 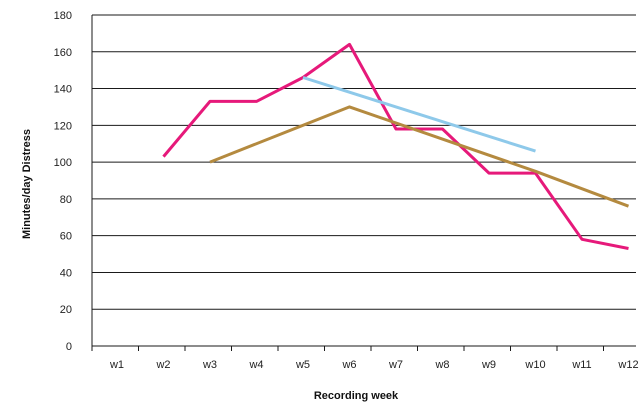 I want to click on x-tick-label: w9, so click(x=488, y=365).